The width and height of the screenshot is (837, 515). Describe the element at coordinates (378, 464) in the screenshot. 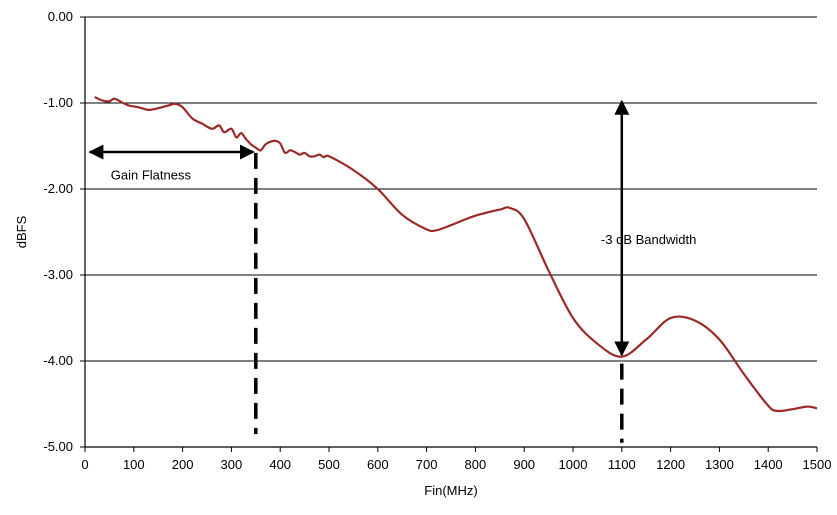

I see `x-tick-label: 600` at that location.